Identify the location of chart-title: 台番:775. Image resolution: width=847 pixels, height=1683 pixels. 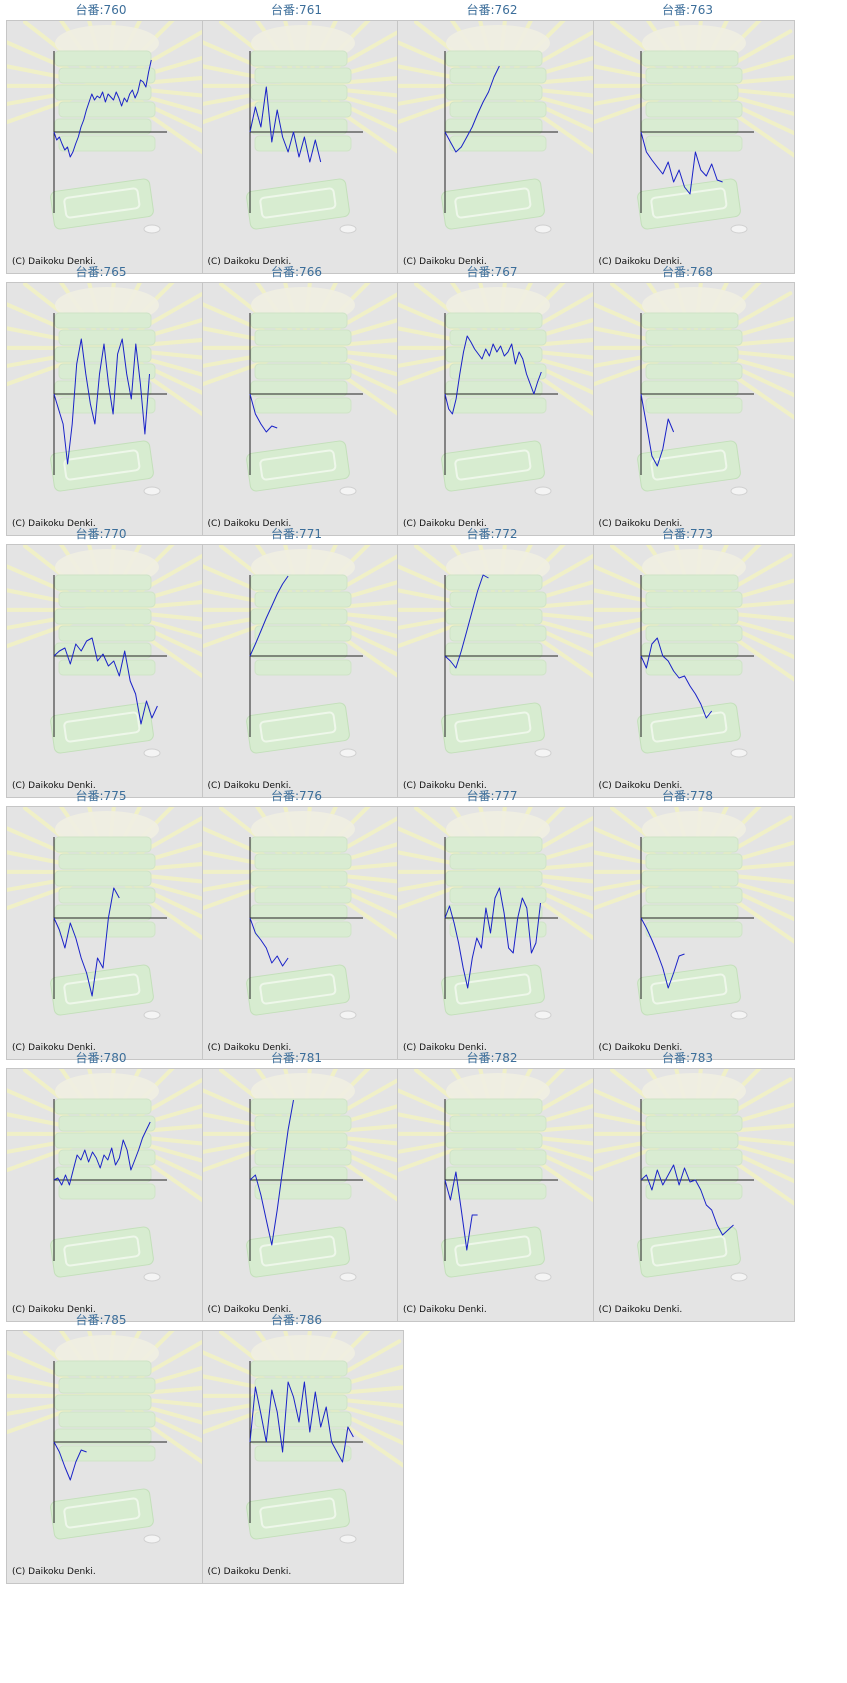
(101, 796).